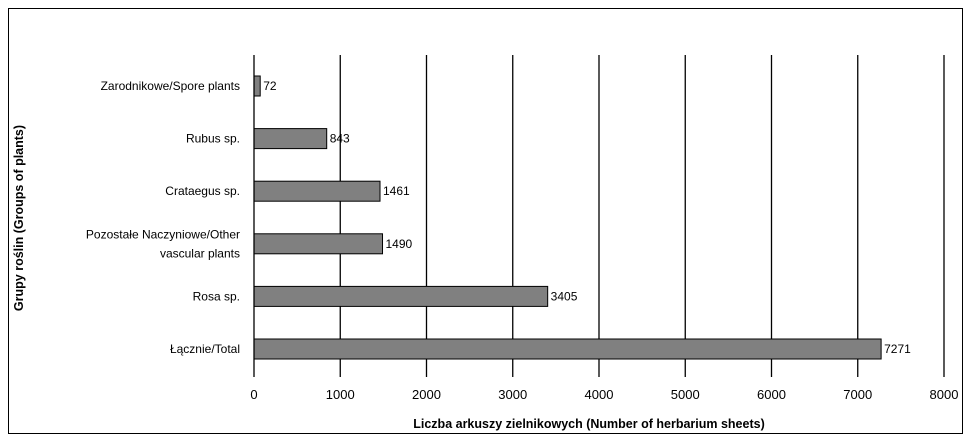 This screenshot has width=966, height=437. Describe the element at coordinates (213, 139) in the screenshot. I see `category-label: Rubus sp.` at that location.